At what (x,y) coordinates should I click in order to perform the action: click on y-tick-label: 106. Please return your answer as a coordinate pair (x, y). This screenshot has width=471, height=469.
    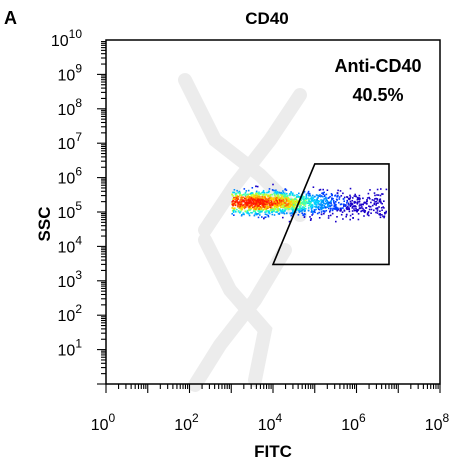
    Looking at the image, I should click on (70, 176).